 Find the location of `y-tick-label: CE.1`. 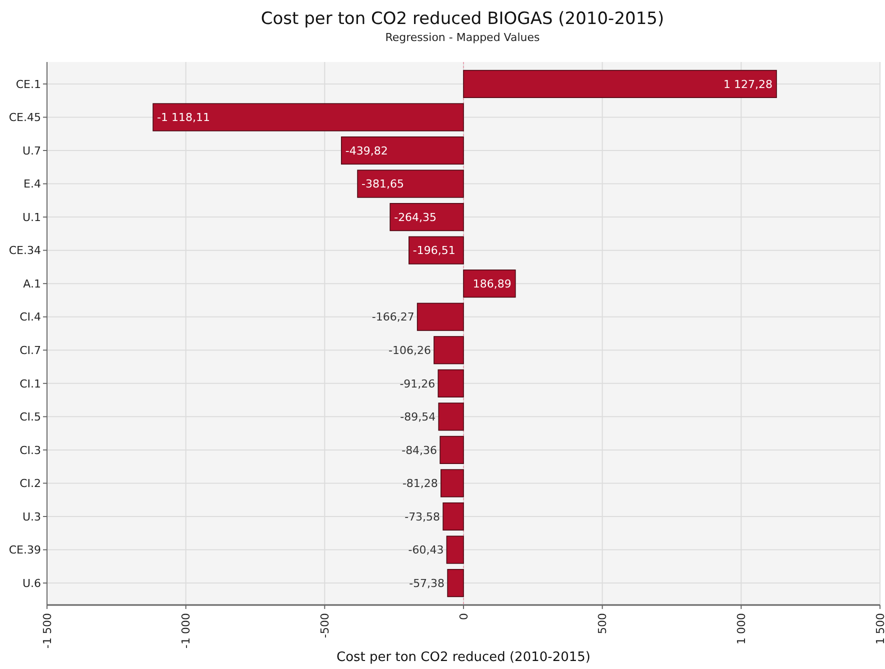

y-tick-label: CE.1 is located at coordinates (28, 84).